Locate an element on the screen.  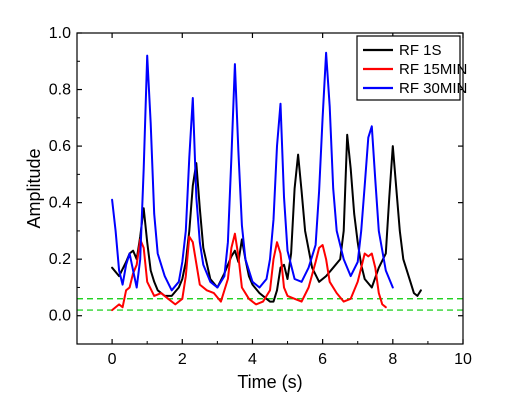
x-tick-label: 2 is located at coordinates (182, 359).